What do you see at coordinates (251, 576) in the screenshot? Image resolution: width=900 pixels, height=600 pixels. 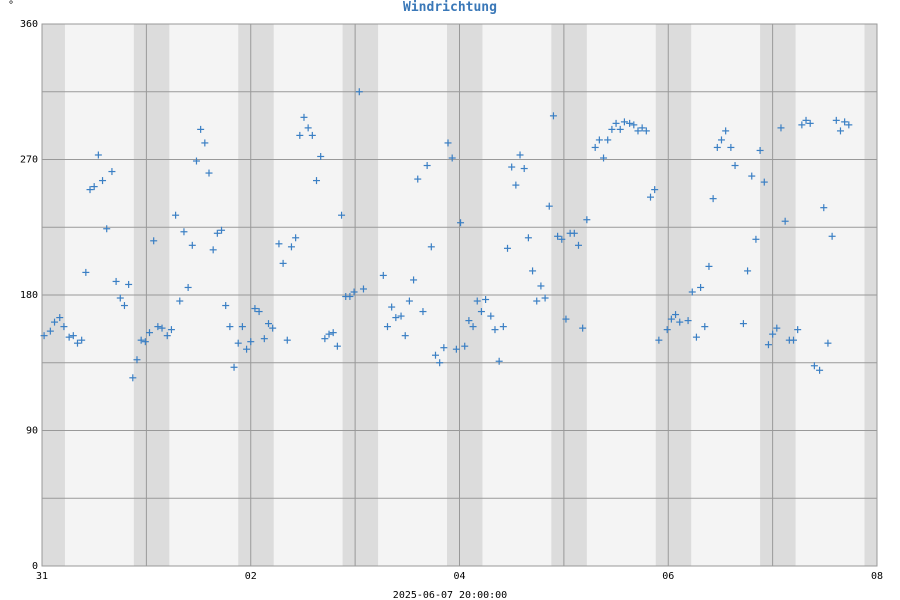 I see `x-tick-label: 02` at bounding box center [251, 576].